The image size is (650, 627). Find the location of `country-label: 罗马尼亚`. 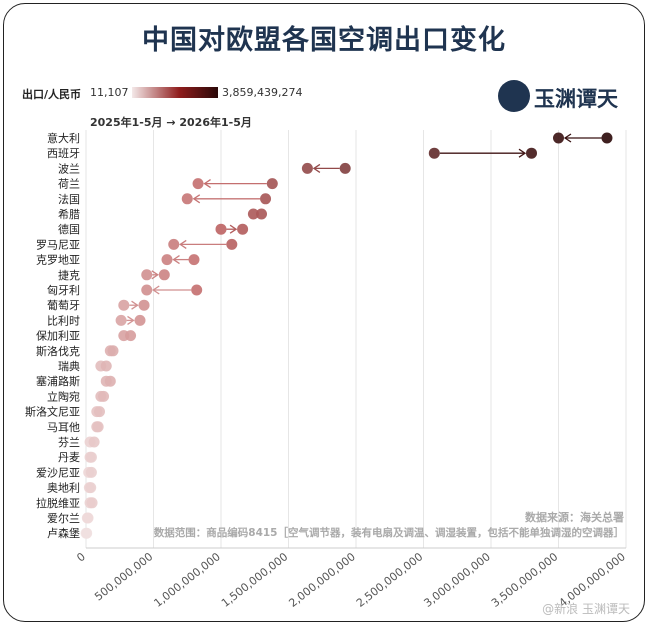

country-label: 罗马尼亚 is located at coordinates (58, 244).